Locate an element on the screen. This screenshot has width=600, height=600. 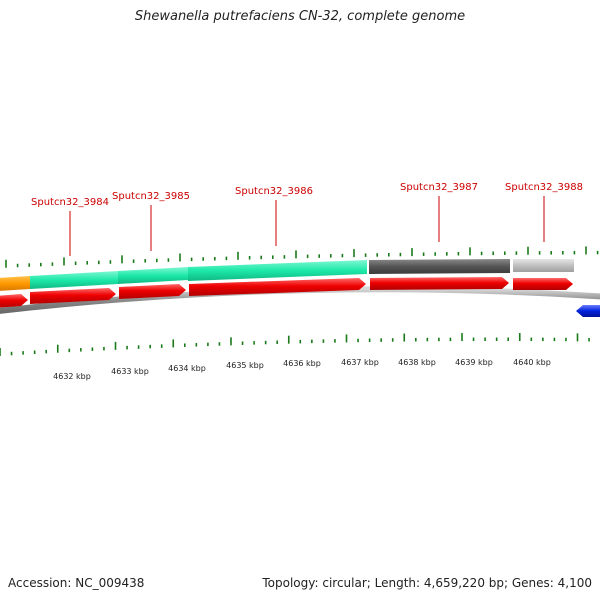
gene-label: Sputcn32_3986 is located at coordinates (274, 191).